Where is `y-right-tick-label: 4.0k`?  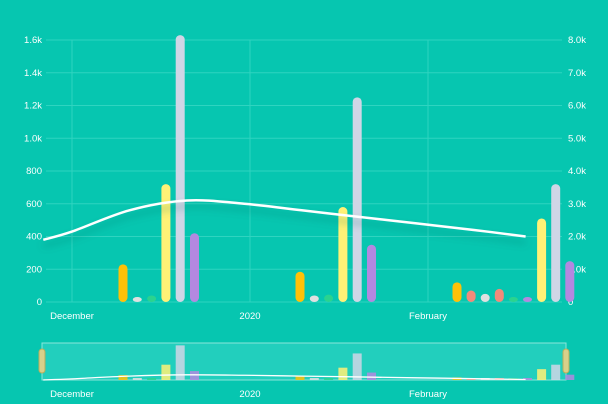
y-right-tick-label: 4.0k is located at coordinates (577, 171).